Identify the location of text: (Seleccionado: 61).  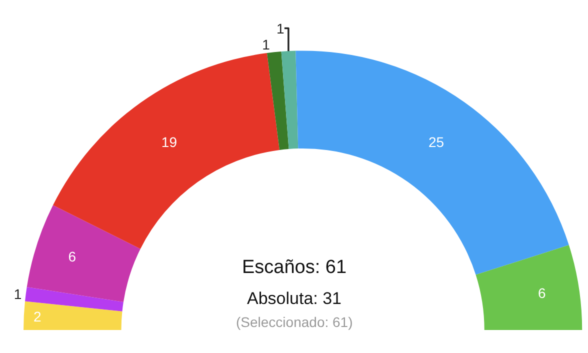
(294, 322).